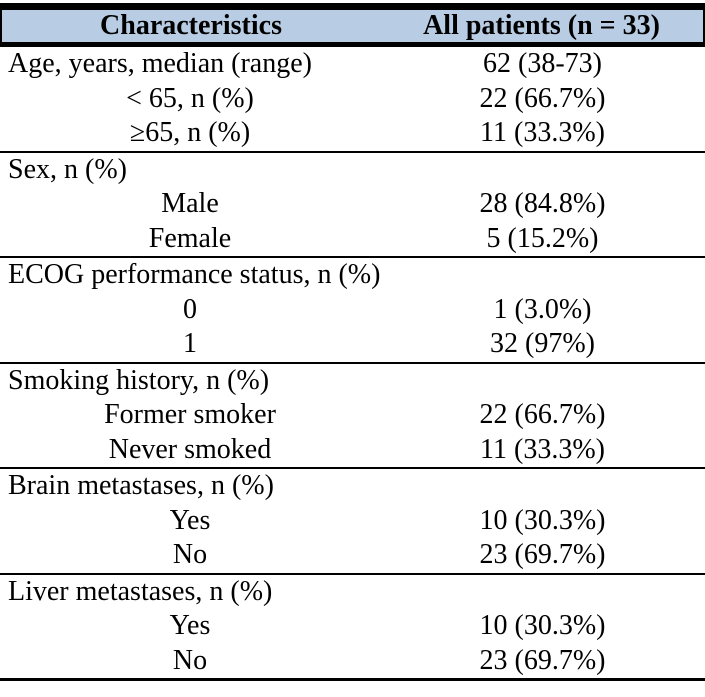 The height and width of the screenshot is (697, 705). Describe the element at coordinates (194, 275) in the screenshot. I see `characteristic-label: ECOG performance status, n (%)` at that location.